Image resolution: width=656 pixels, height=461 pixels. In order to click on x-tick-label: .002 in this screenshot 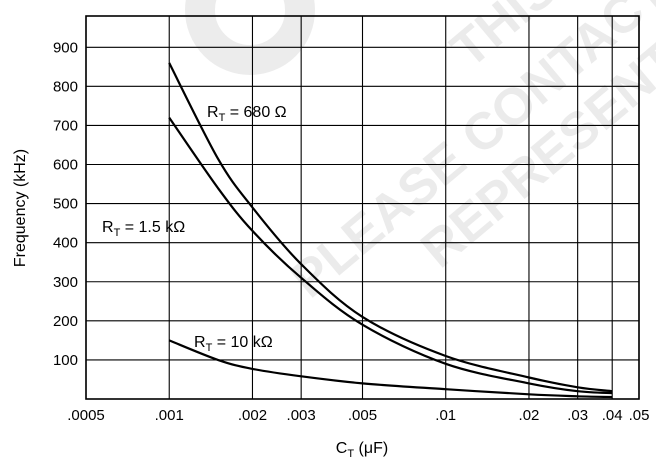, I will do `click(252, 415)`.